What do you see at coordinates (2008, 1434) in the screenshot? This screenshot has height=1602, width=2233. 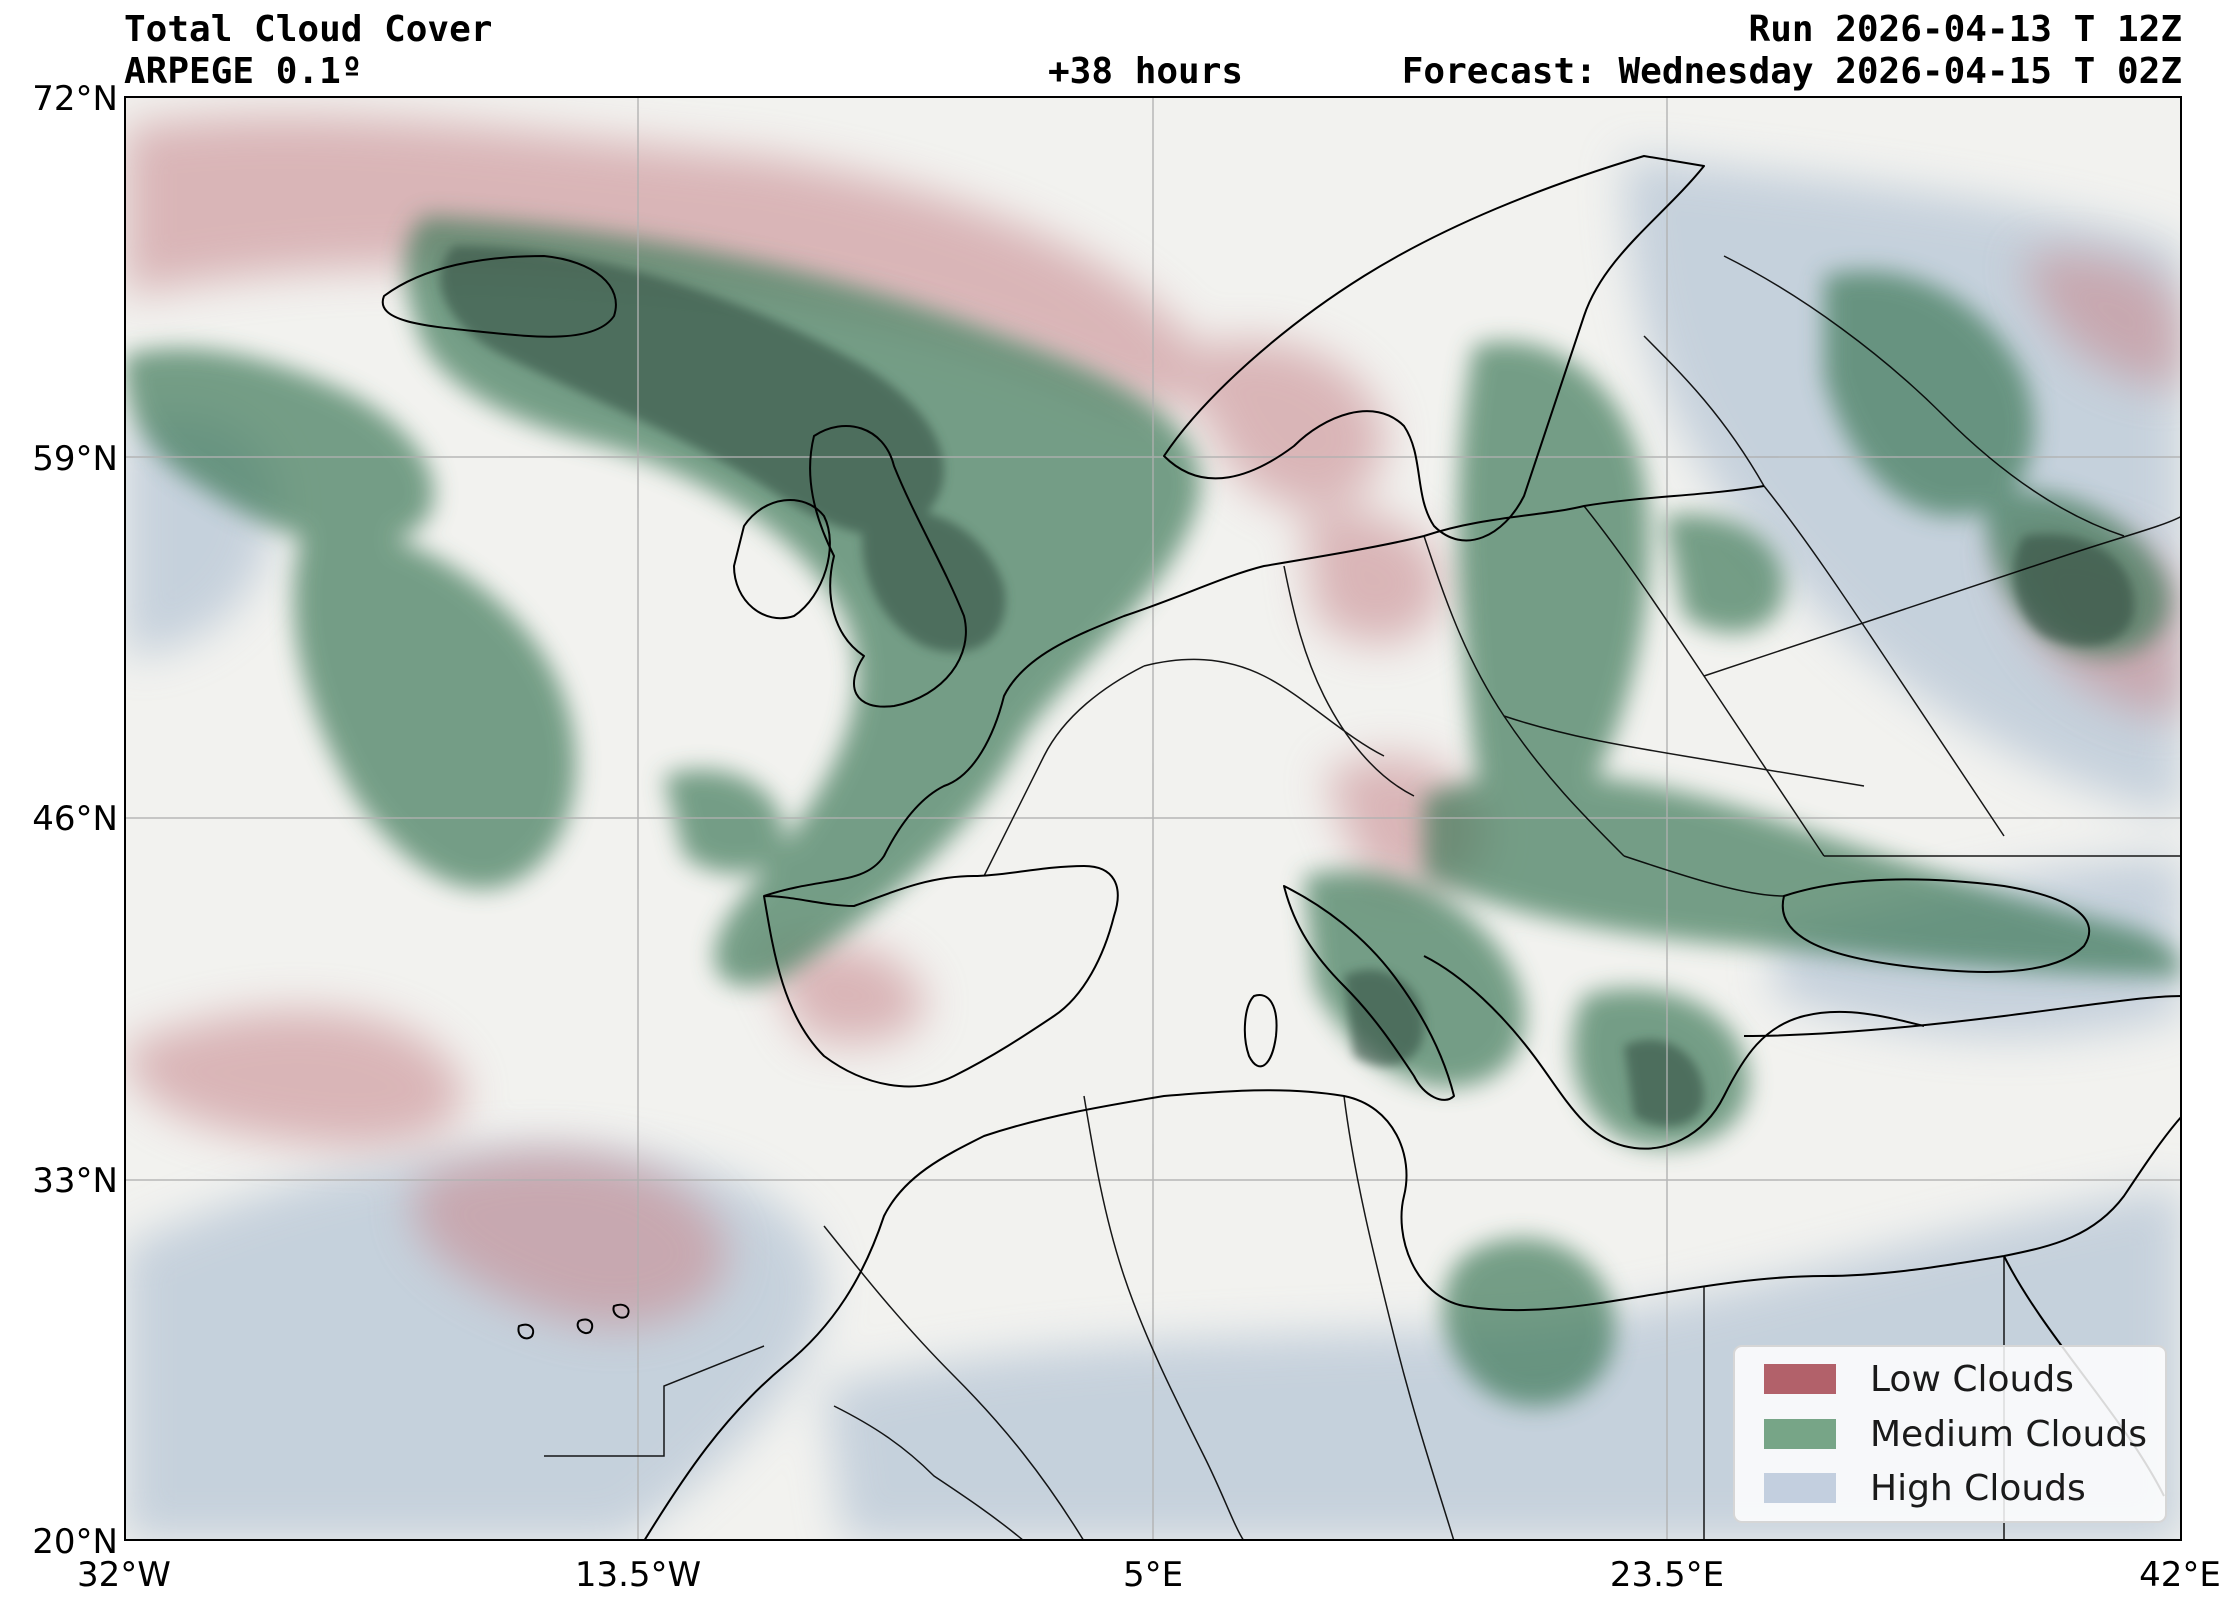 I see `legend-label-medium: Medium Clouds` at bounding box center [2008, 1434].